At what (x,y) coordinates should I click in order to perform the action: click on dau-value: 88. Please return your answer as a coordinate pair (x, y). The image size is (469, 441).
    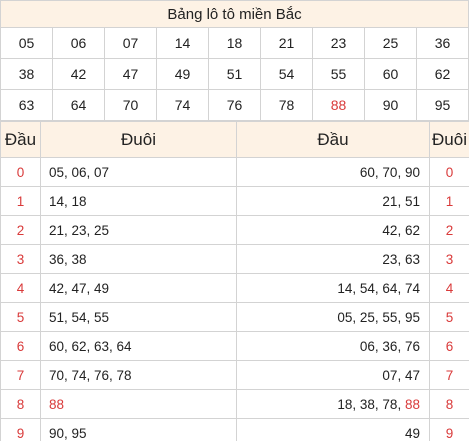
    Looking at the image, I should click on (412, 404).